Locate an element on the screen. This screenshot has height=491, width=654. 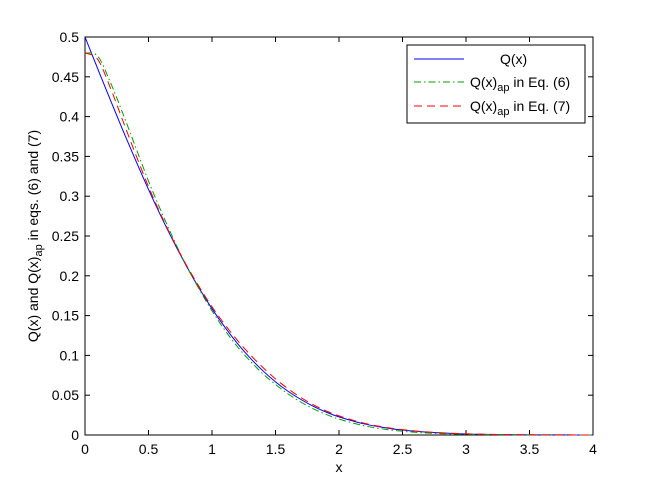
legend-label-0: Q(x) is located at coordinates (513, 59).